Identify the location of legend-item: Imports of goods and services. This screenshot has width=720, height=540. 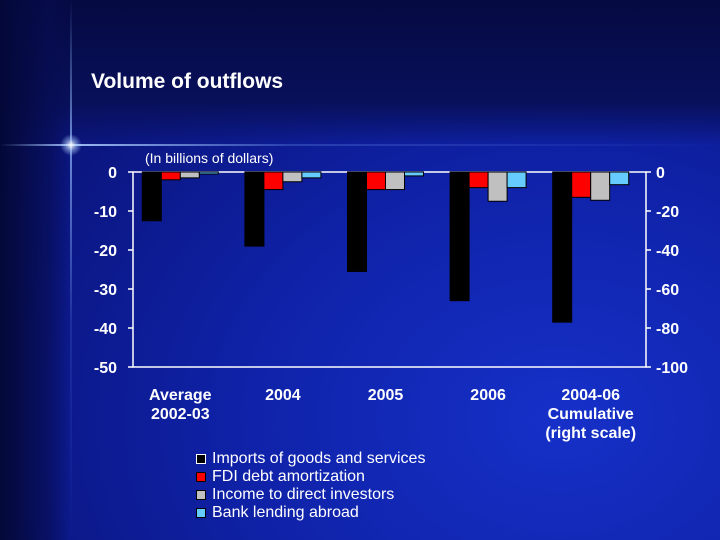
(310, 459).